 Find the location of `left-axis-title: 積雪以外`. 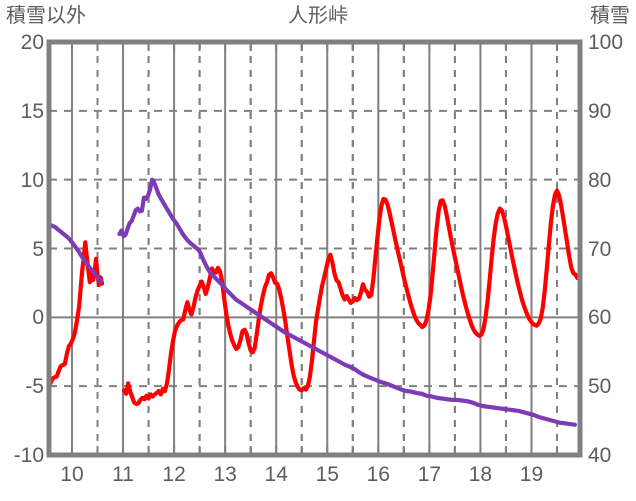

left-axis-title: 積雪以外 is located at coordinates (46, 16).